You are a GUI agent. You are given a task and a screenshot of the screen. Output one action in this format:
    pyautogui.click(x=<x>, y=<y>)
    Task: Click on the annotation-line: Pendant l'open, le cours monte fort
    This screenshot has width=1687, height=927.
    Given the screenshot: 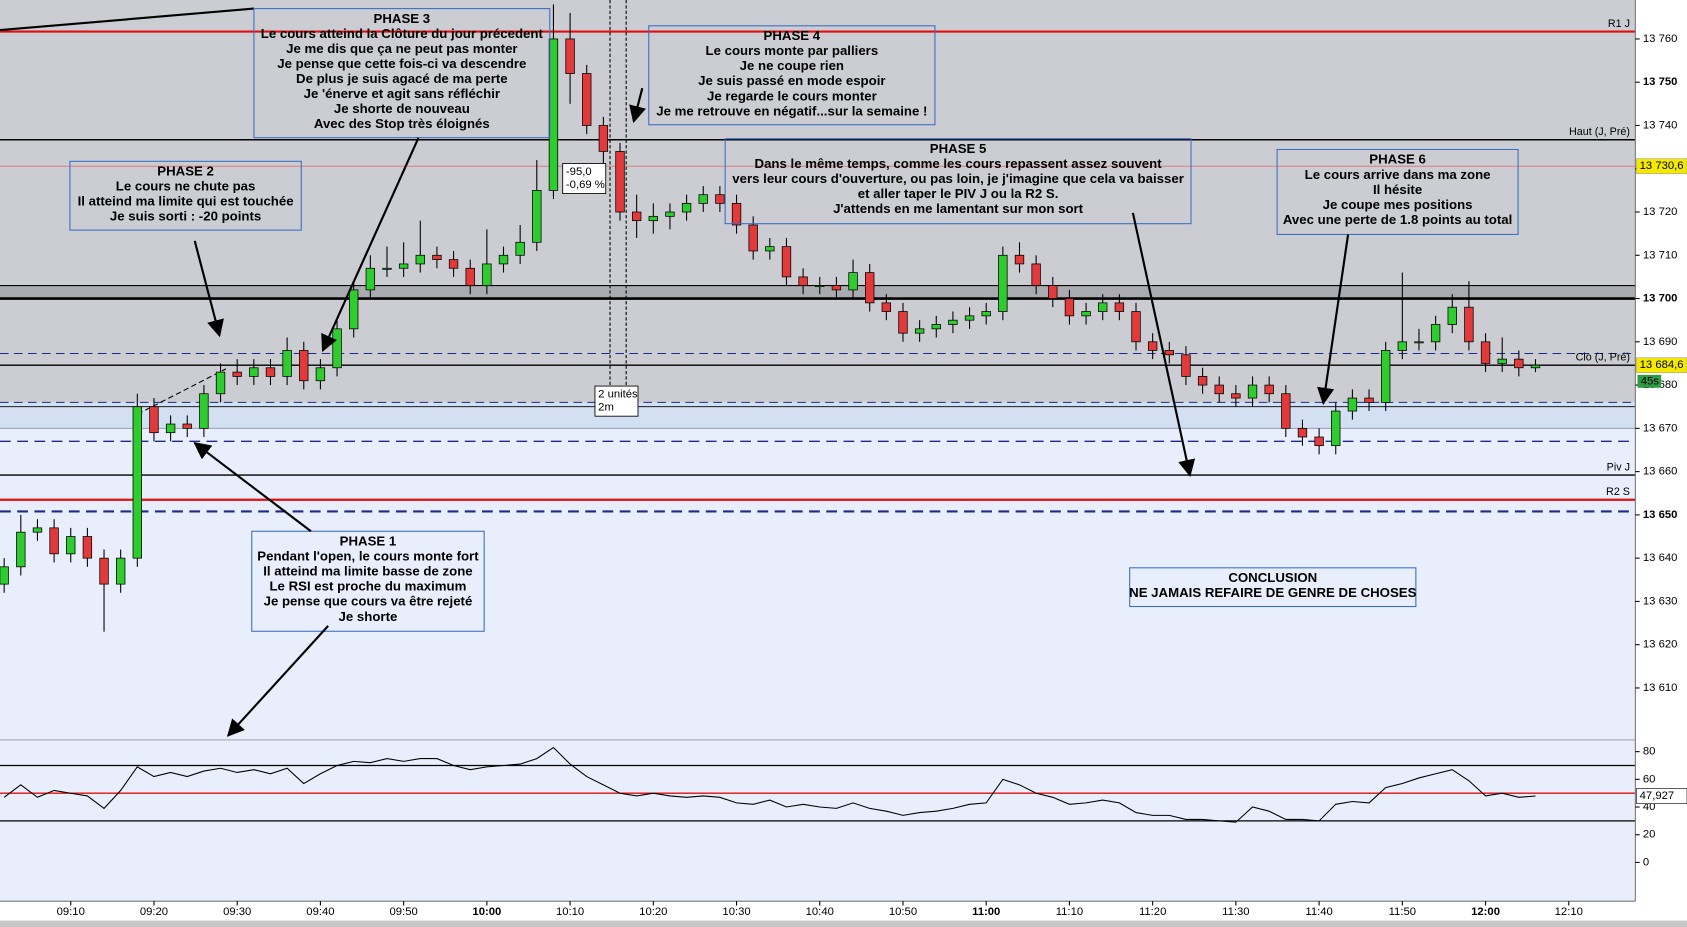 What is the action you would take?
    pyautogui.click(x=368, y=556)
    